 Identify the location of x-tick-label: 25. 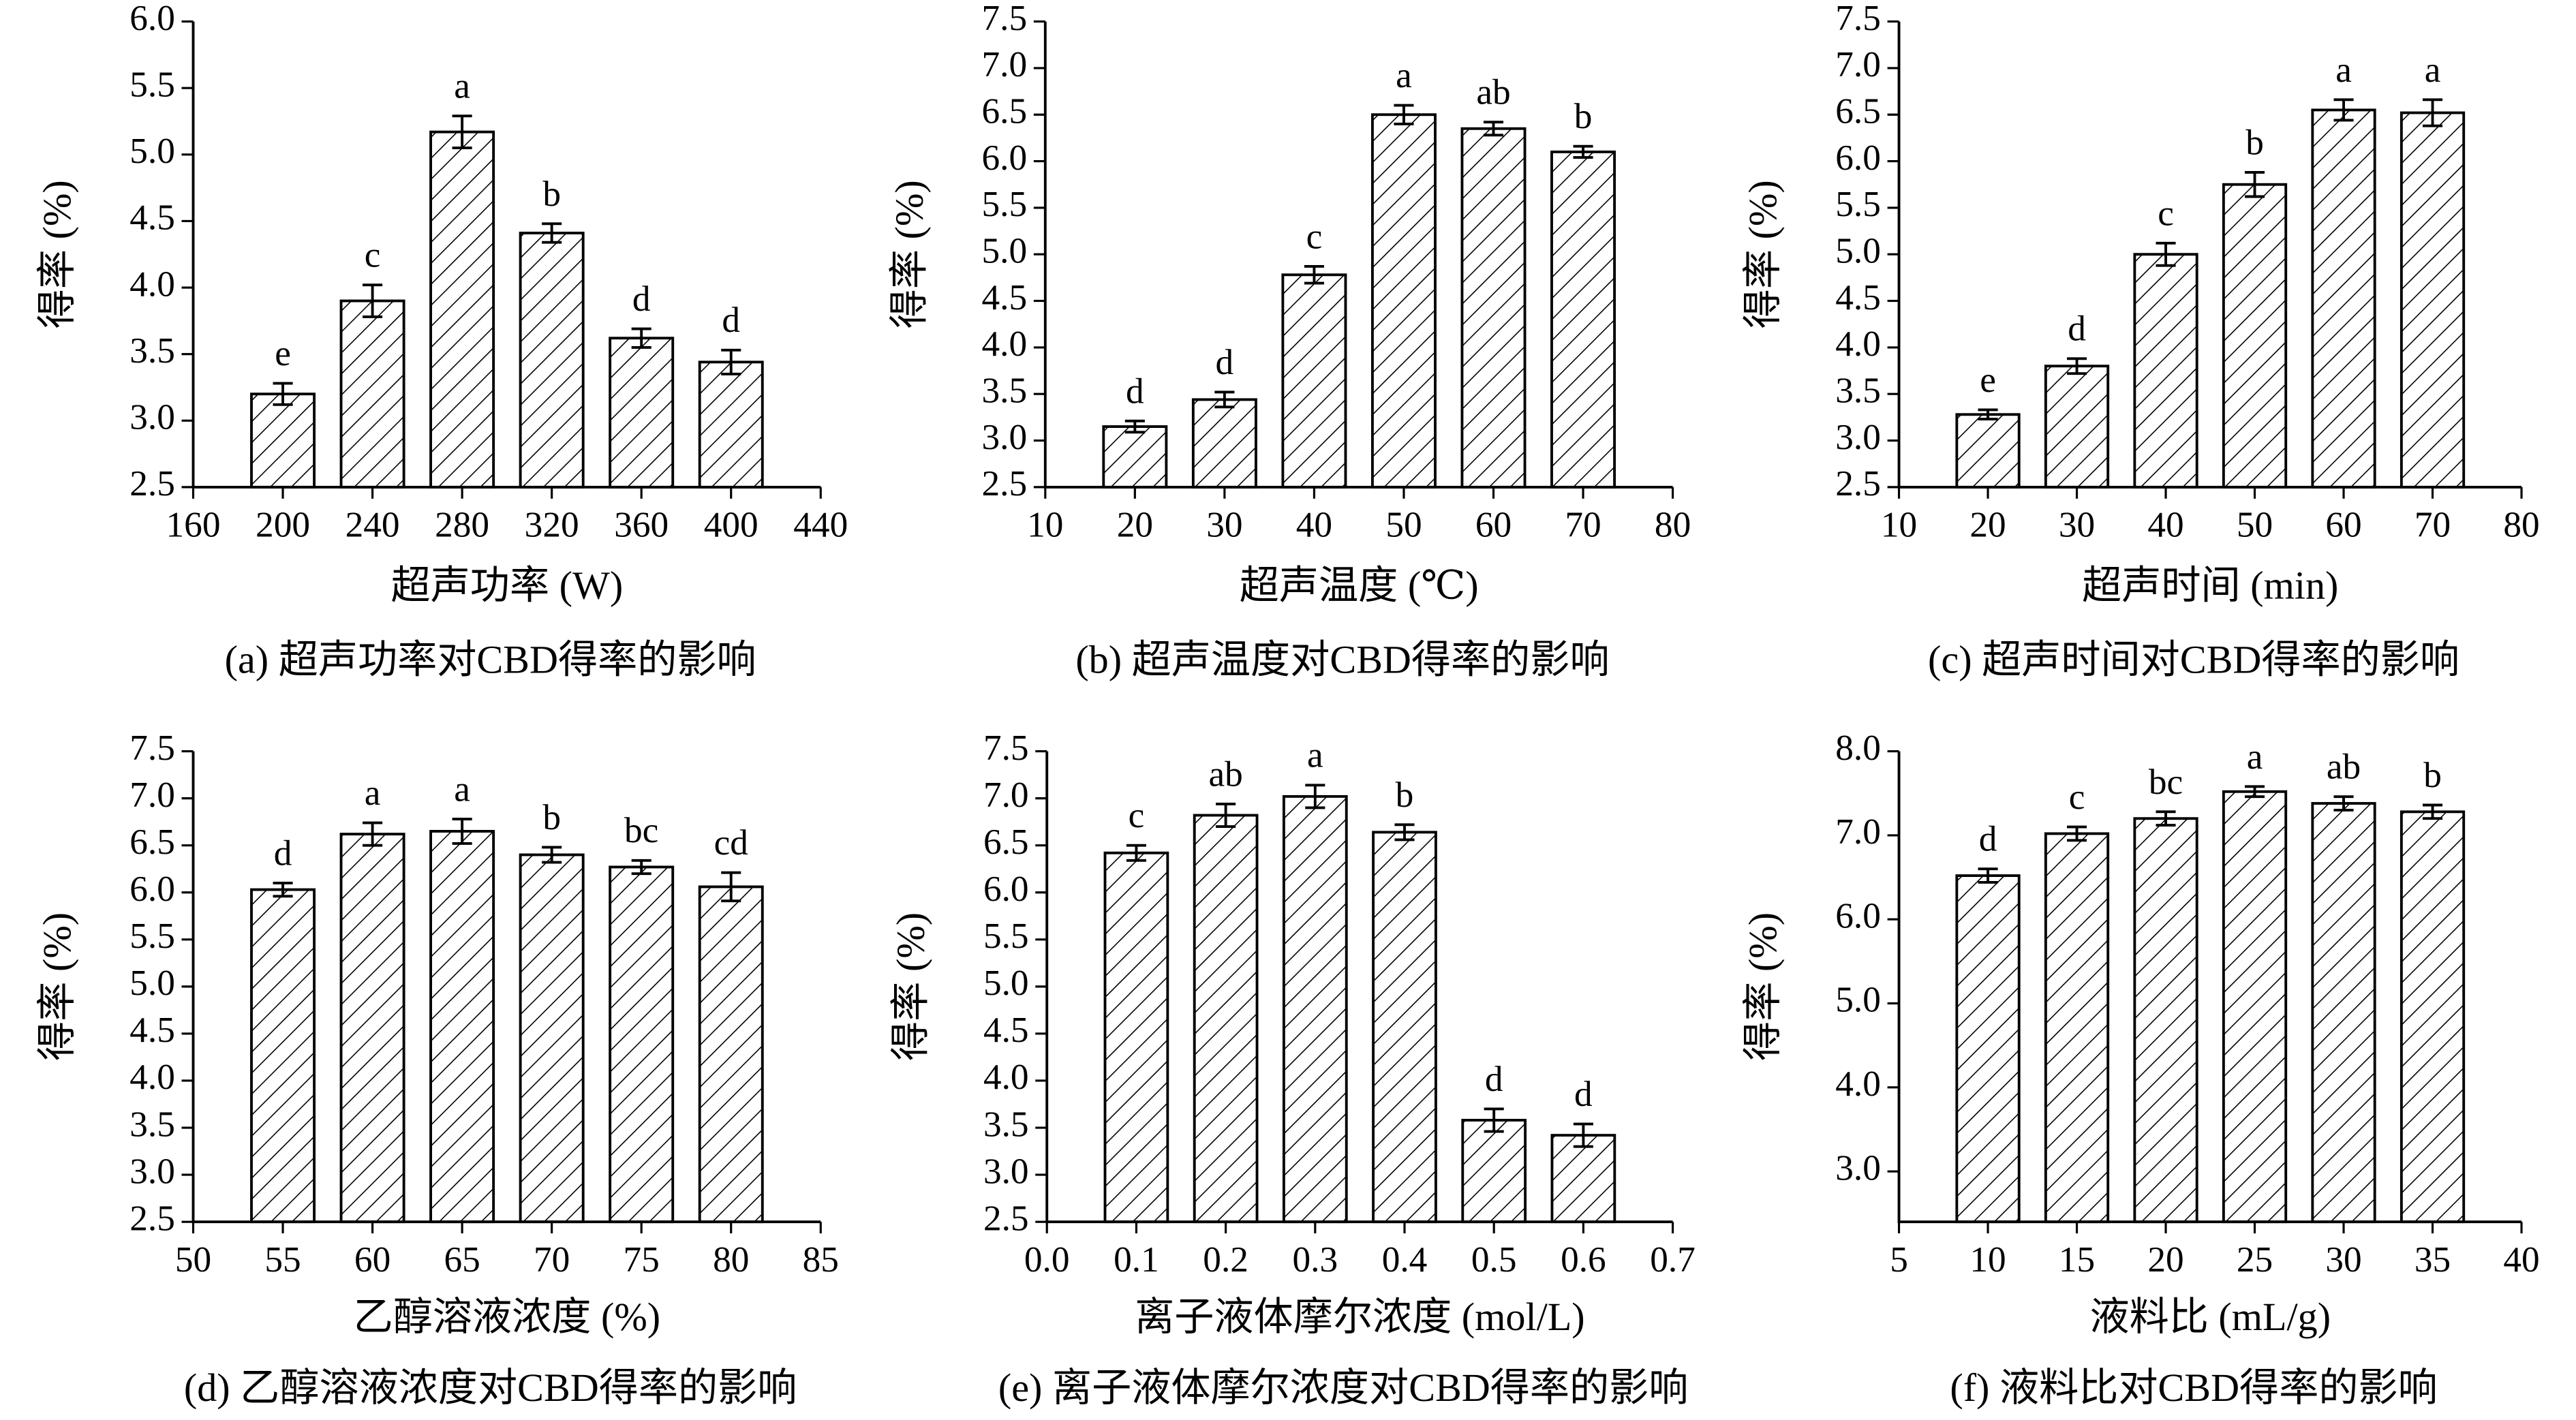
(2255, 1259).